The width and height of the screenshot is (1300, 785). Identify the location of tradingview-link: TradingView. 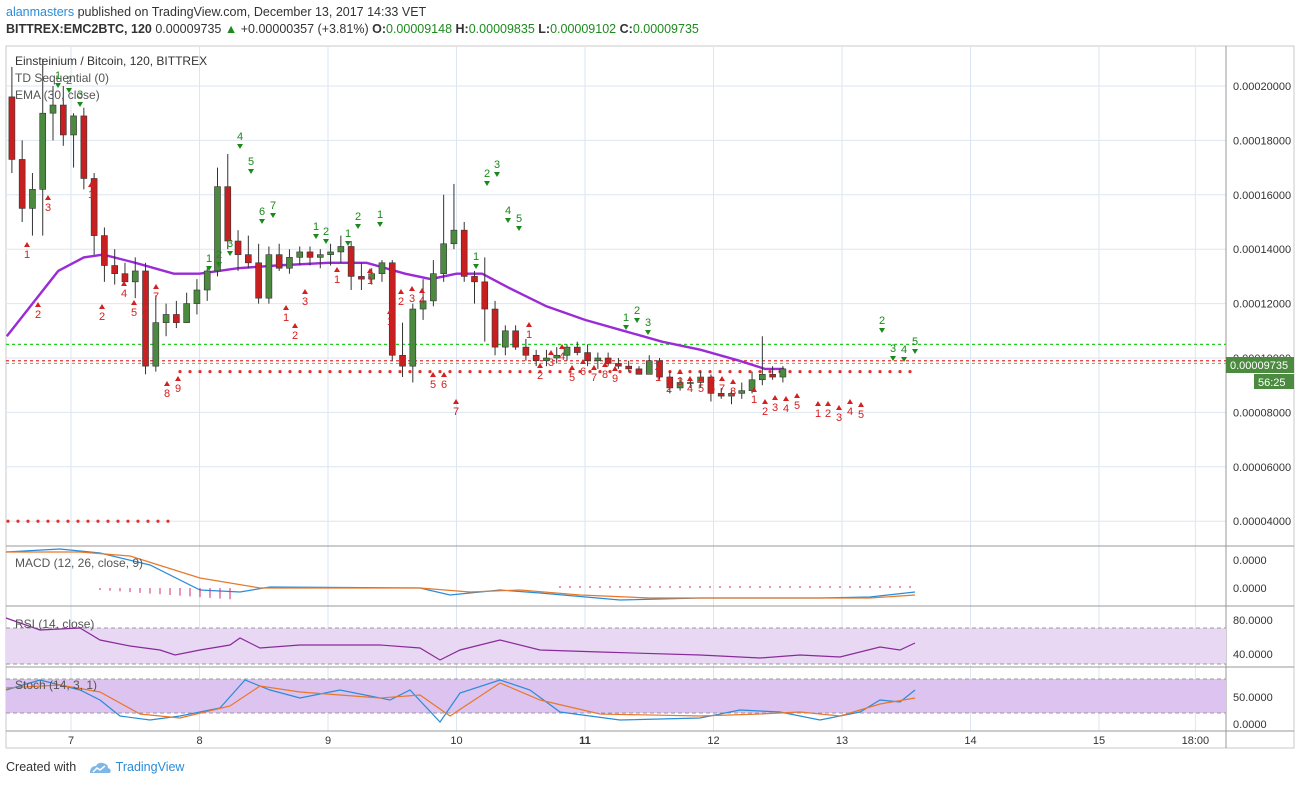
(150, 767).